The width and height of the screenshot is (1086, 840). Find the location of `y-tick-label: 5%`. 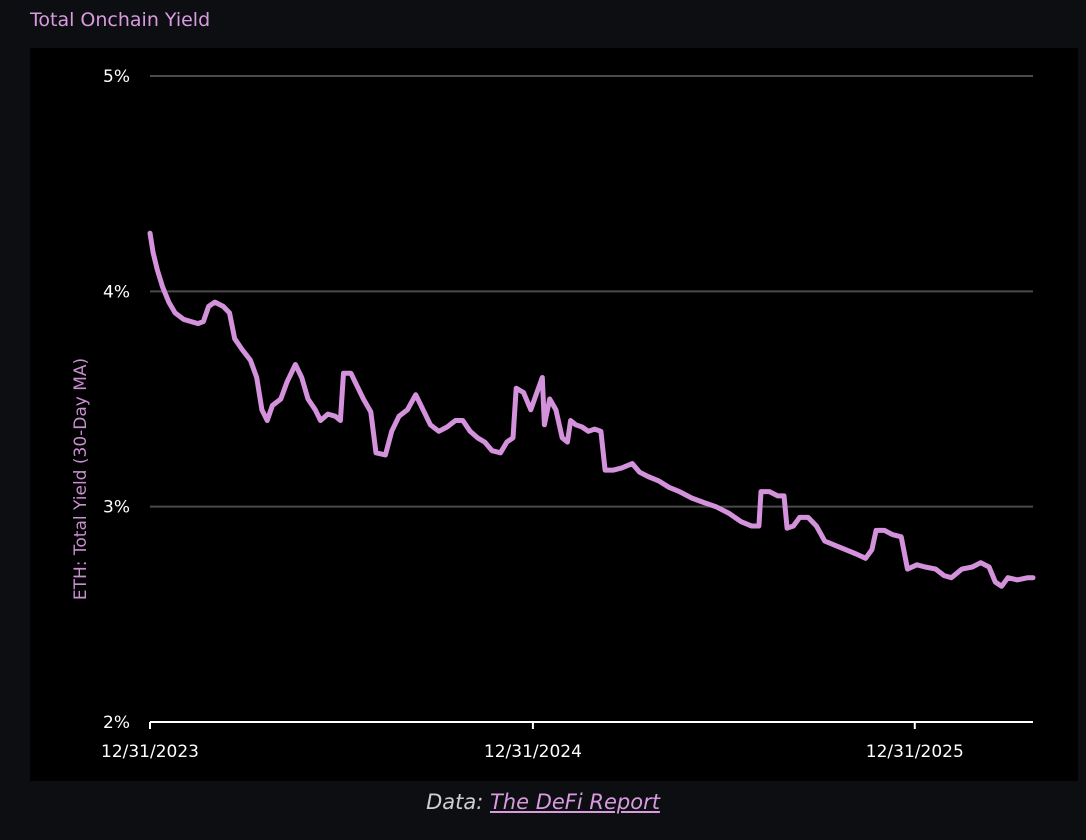

y-tick-label: 5% is located at coordinates (116, 77).